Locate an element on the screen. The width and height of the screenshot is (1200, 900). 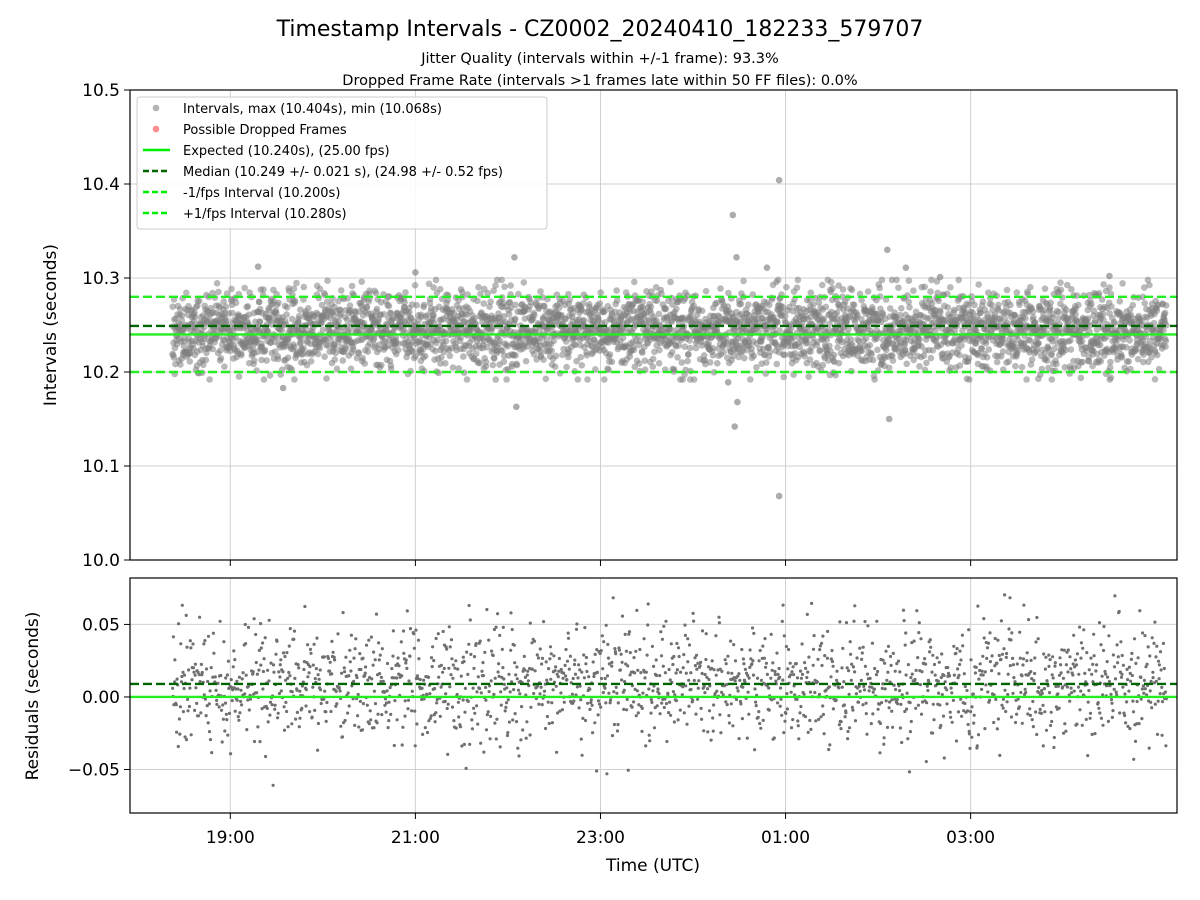
legend-label: Intervals, max (10.404s), min (10.068s) is located at coordinates (312, 109).